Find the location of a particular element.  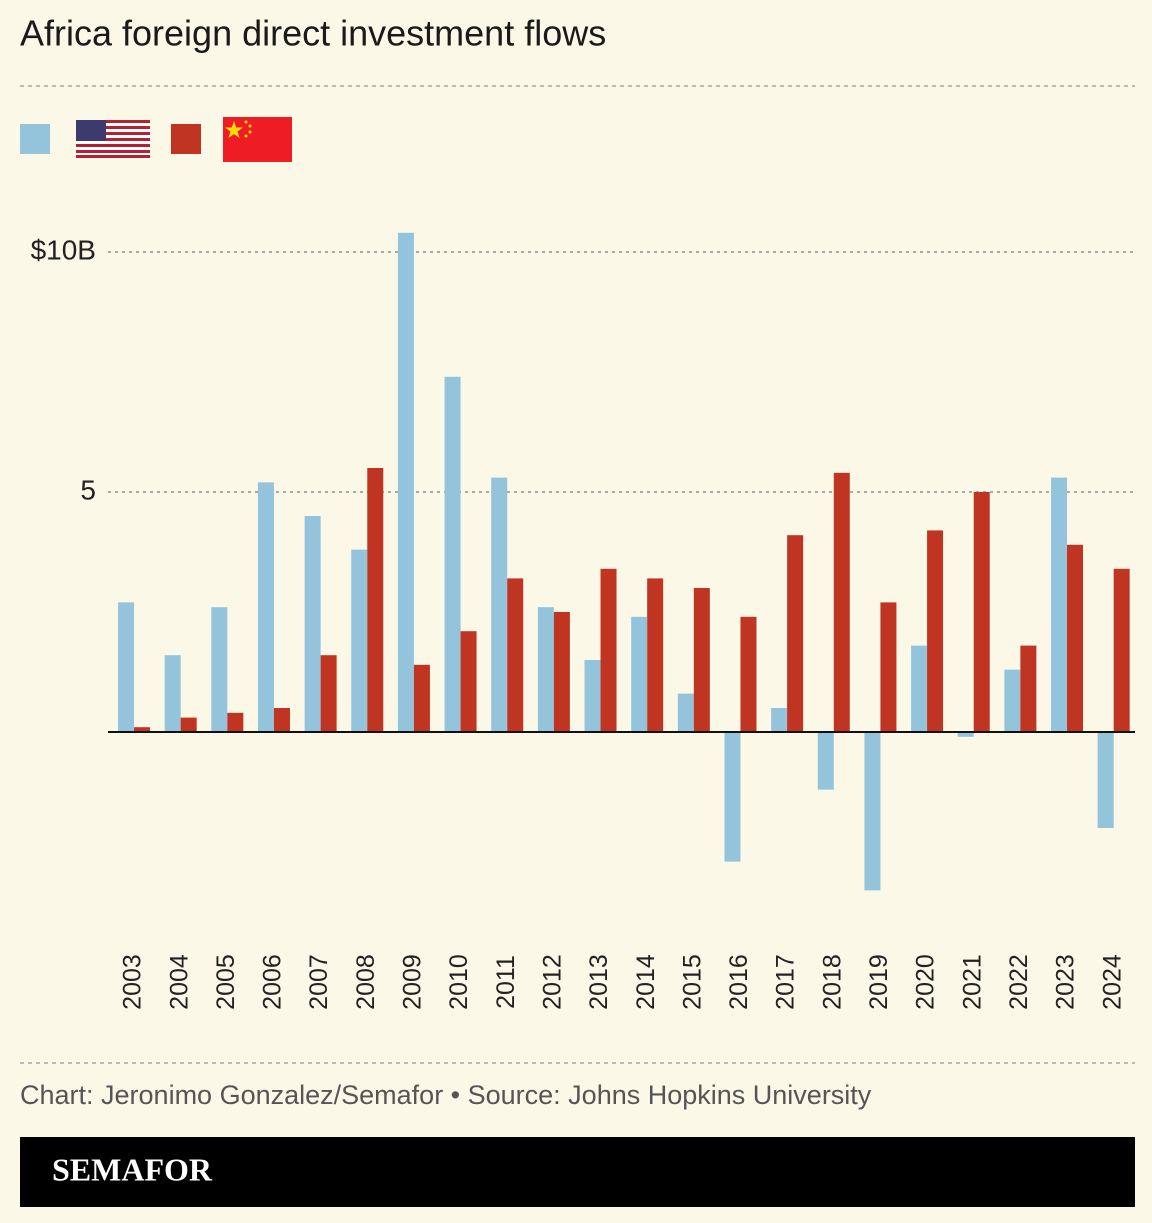

x-tick-label: 2015 is located at coordinates (692, 982).